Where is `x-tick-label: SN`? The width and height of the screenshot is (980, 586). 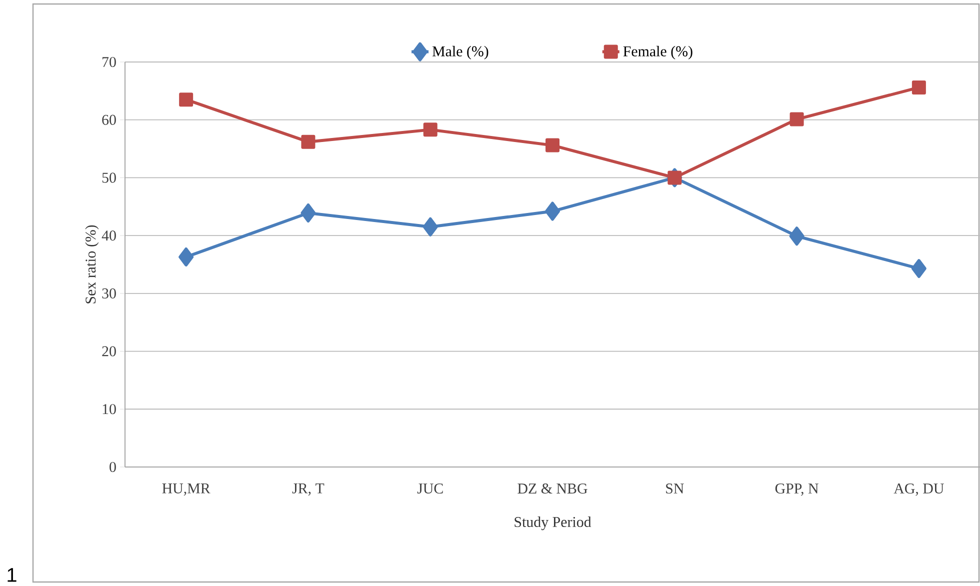
x-tick-label: SN is located at coordinates (675, 489).